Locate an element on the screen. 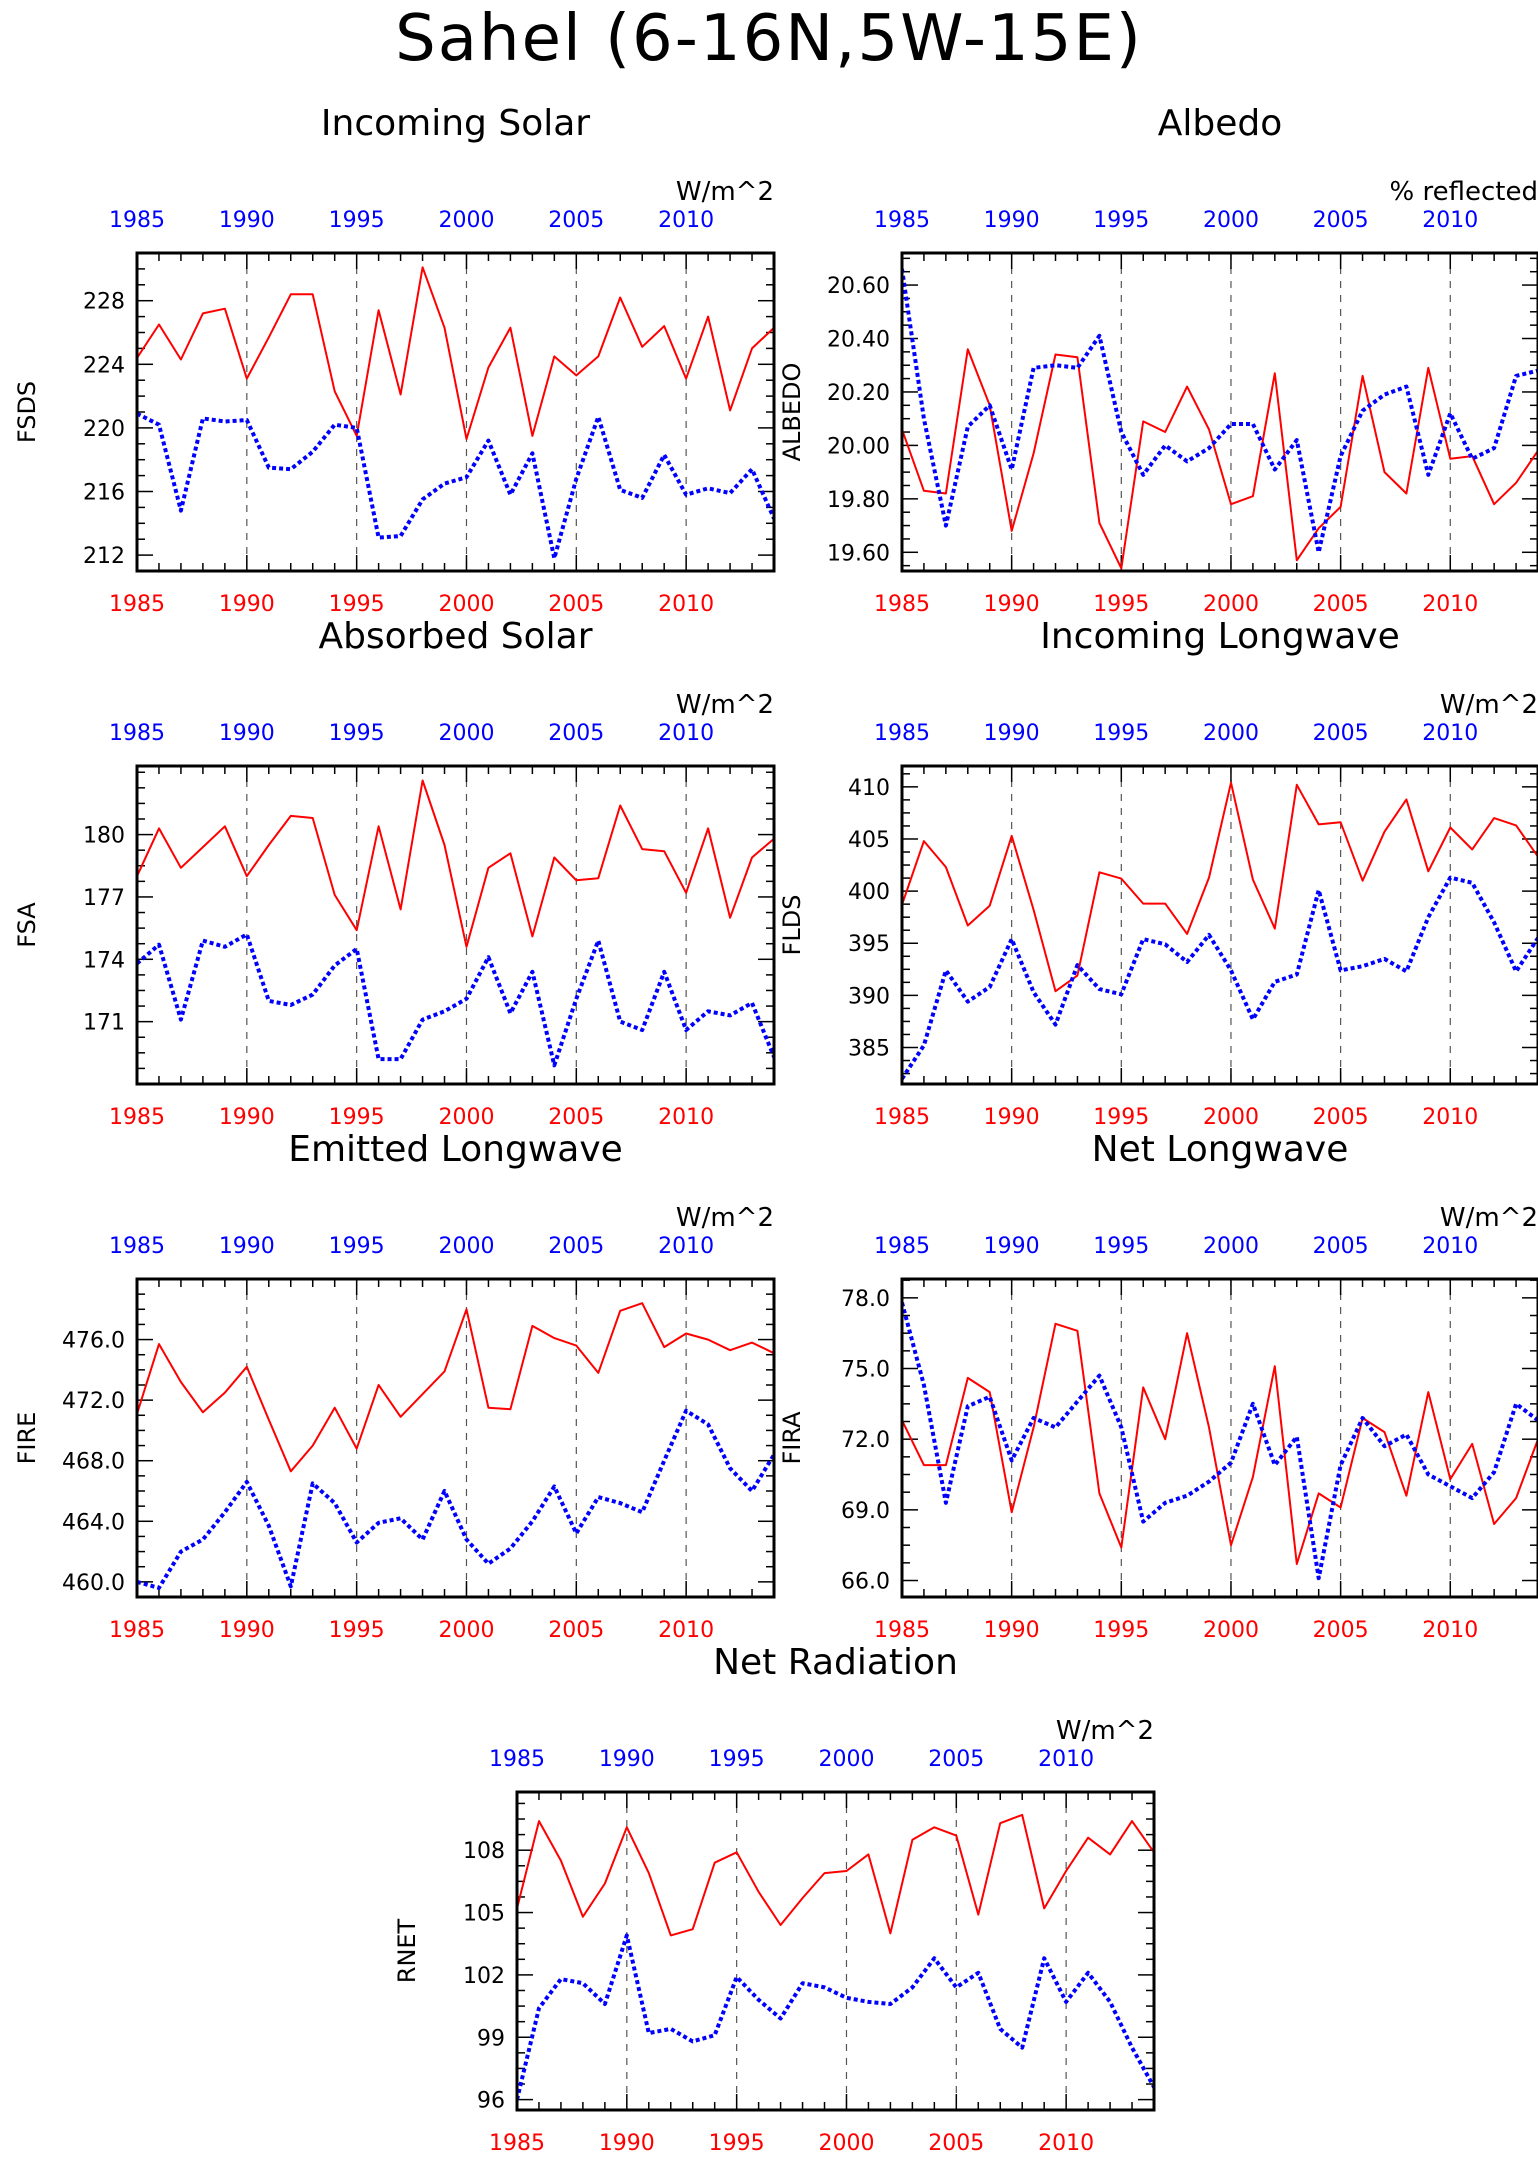 The width and height of the screenshot is (1538, 2160). page-title: Sahel (6-16N,5W-15E) is located at coordinates (769, 39).